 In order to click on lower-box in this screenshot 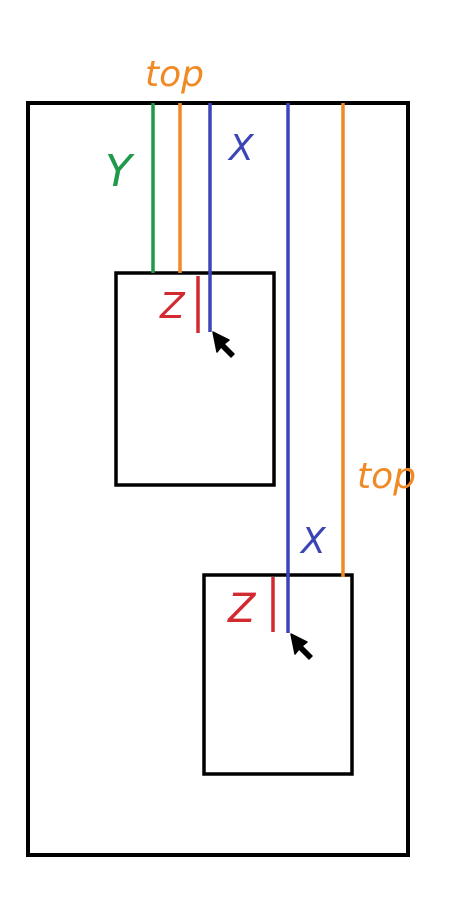, I will do `click(278, 674)`.